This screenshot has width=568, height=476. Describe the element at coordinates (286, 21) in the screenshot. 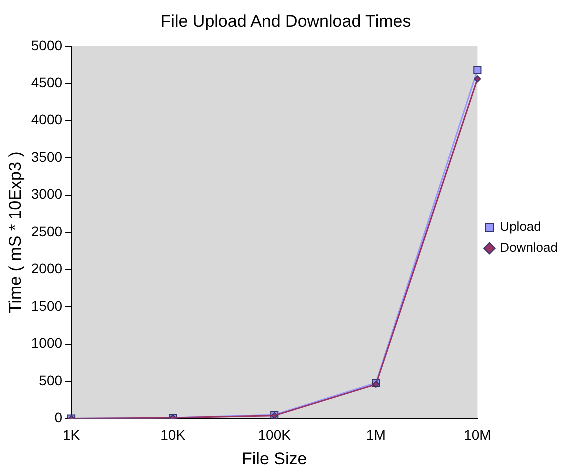

I see `chart-title: File Upload And Download Times` at that location.